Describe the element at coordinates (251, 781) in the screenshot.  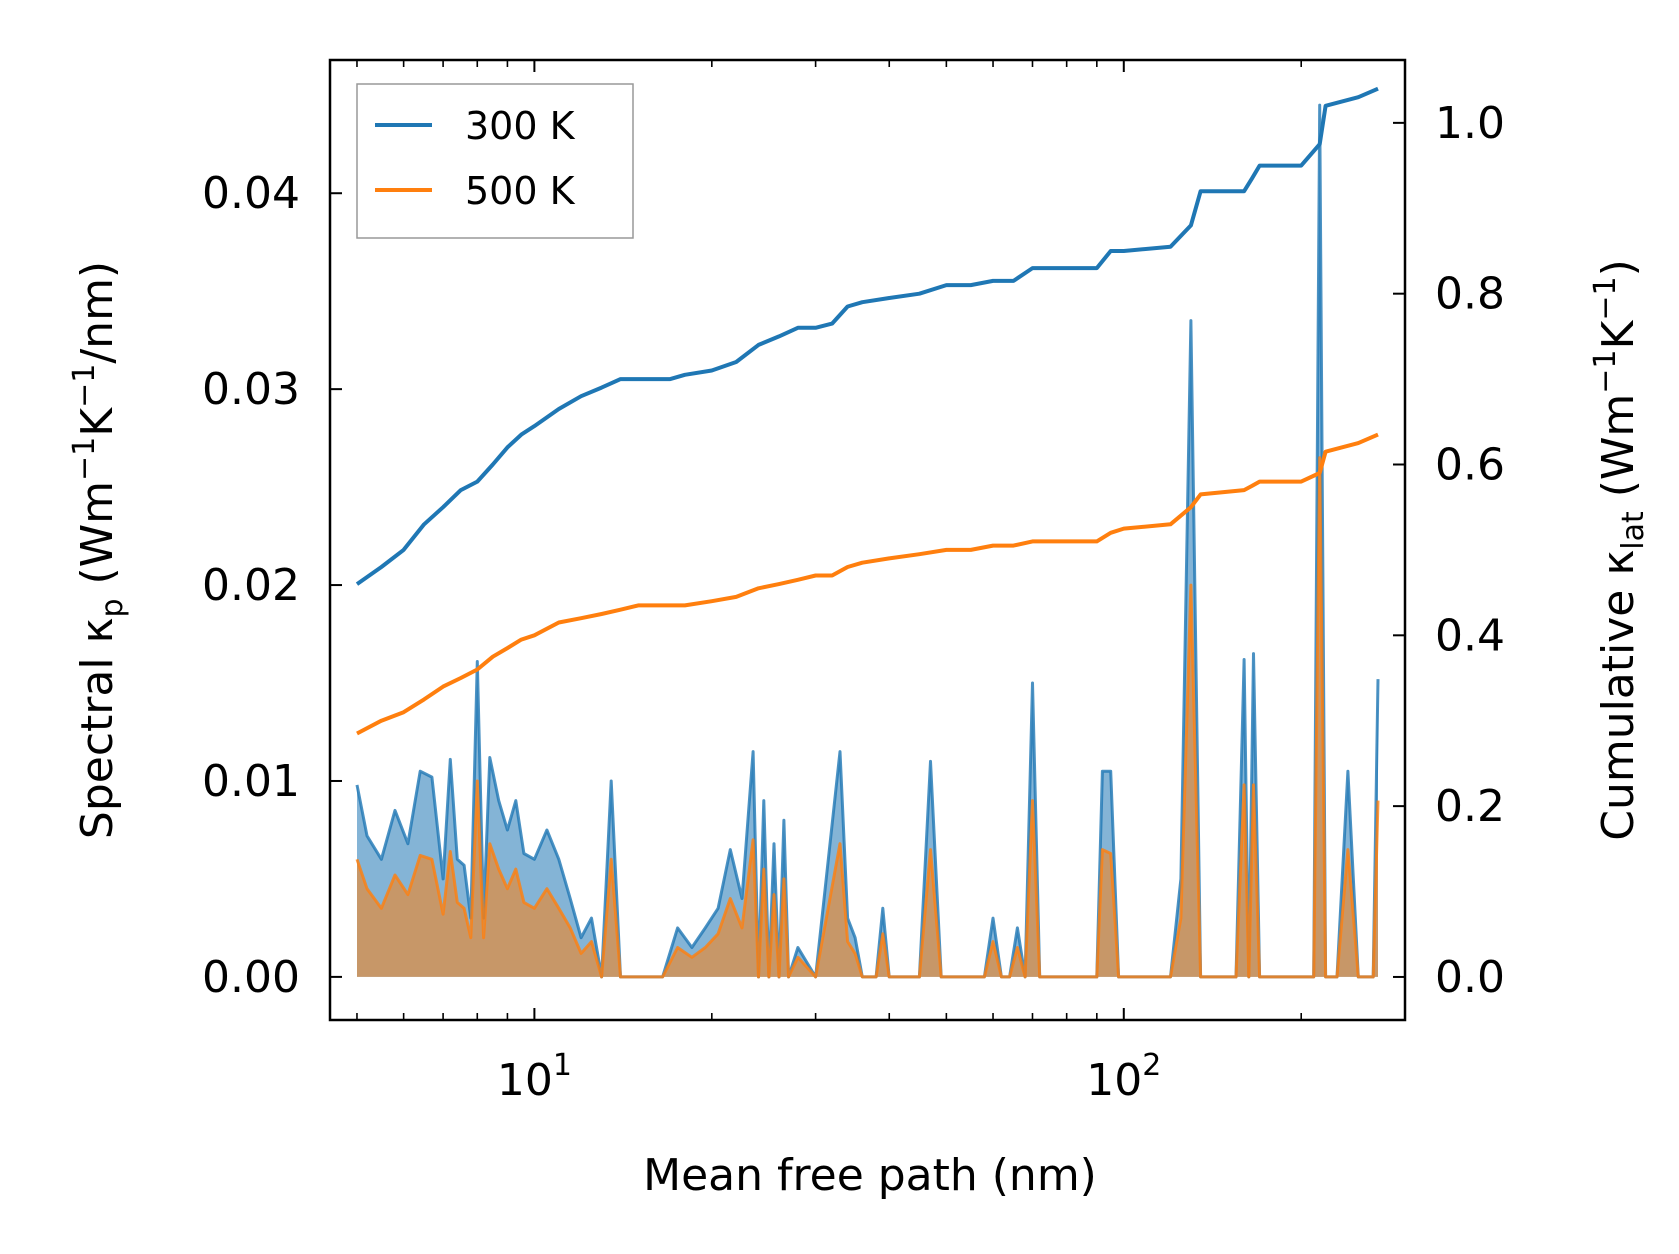
I see `y-left-tick-label: 0.01` at that location.